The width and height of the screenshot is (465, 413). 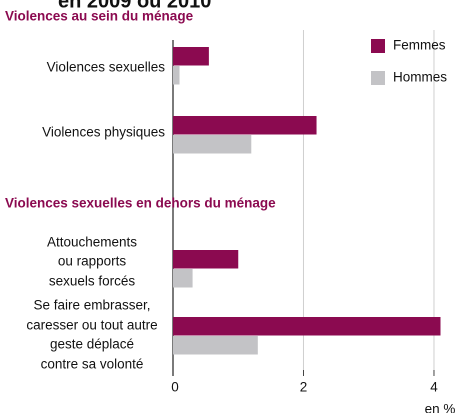 What do you see at coordinates (304, 387) in the screenshot?
I see `x-tick-label: 2` at bounding box center [304, 387].